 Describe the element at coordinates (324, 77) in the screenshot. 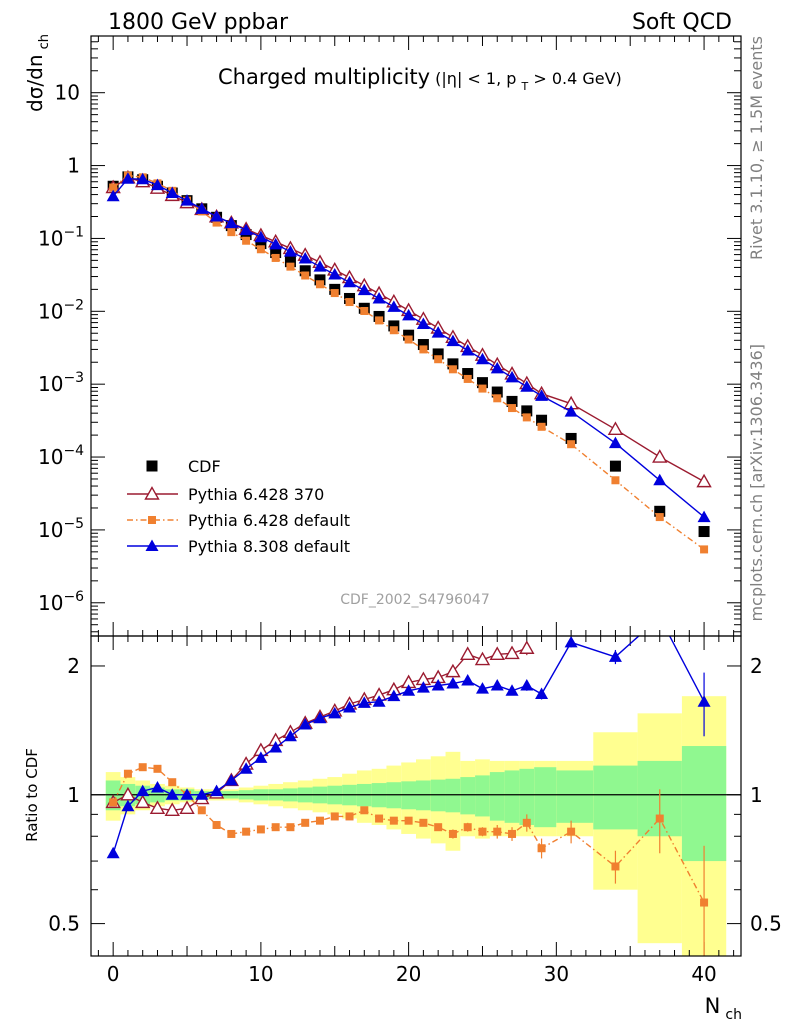

I see `plot-title-main: Charged multiplicity` at that location.